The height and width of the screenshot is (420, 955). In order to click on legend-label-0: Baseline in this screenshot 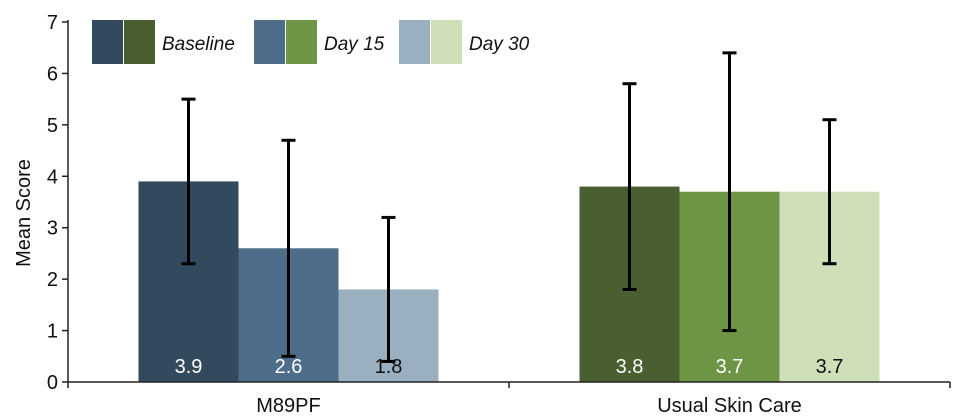, I will do `click(198, 44)`.